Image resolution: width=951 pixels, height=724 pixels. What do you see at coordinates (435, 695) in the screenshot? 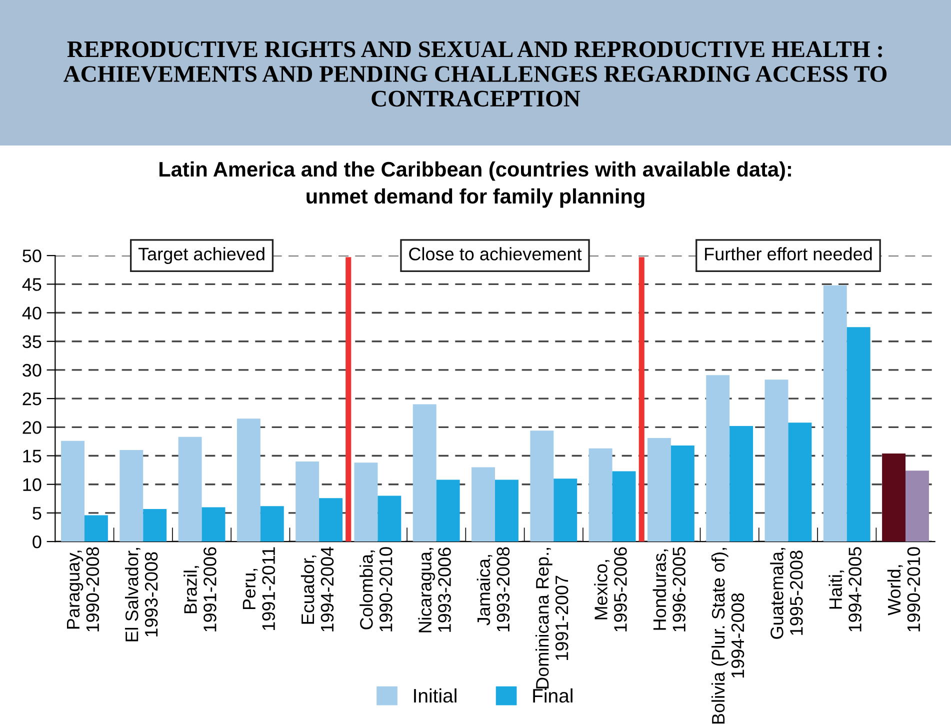
I see `legend-label: Initial` at bounding box center [435, 695].